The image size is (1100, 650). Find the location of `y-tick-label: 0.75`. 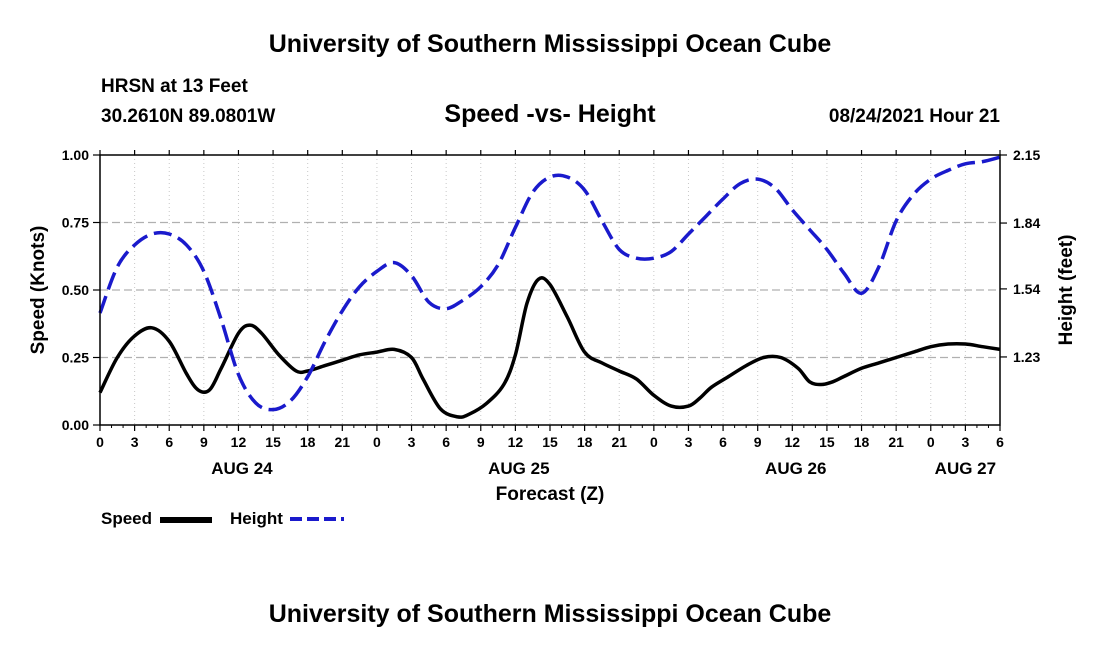

y-tick-label: 0.75 is located at coordinates (75, 223).